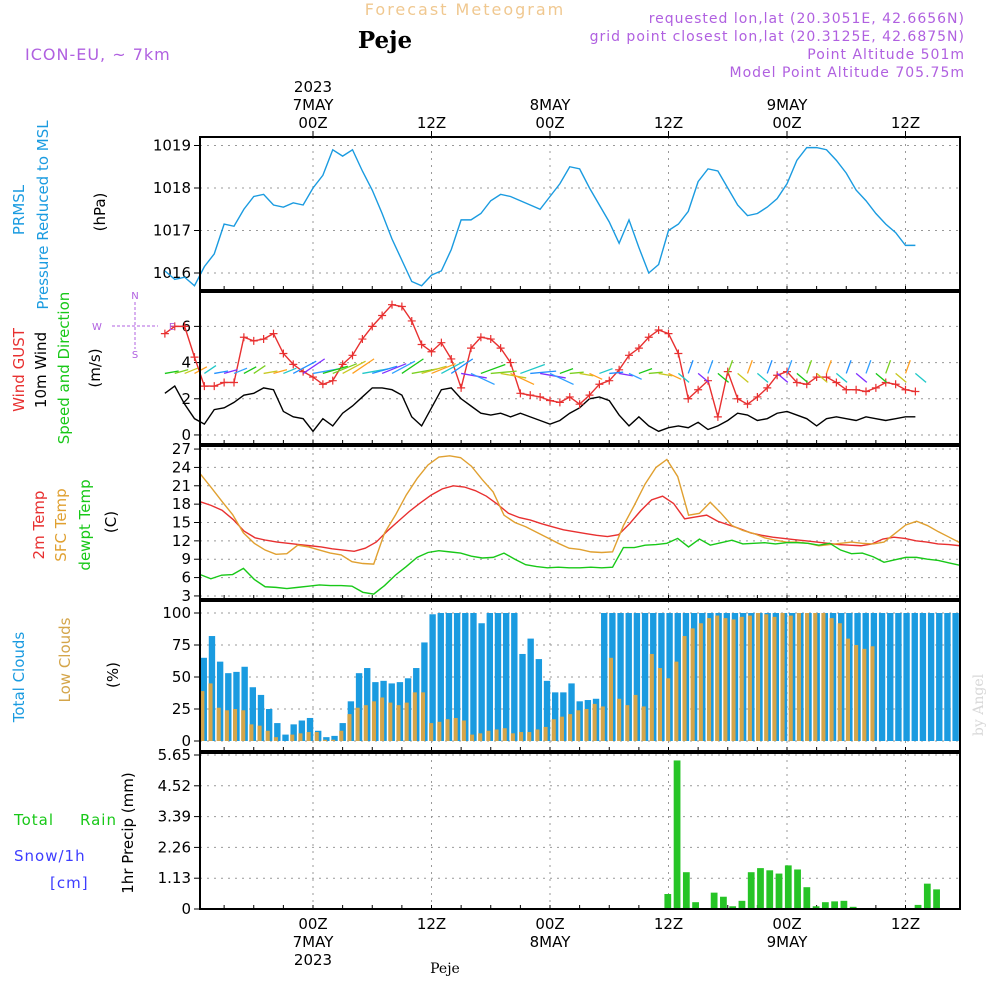 The image size is (1000, 1000). I want to click on y-tick-label: 24, so click(181, 467).